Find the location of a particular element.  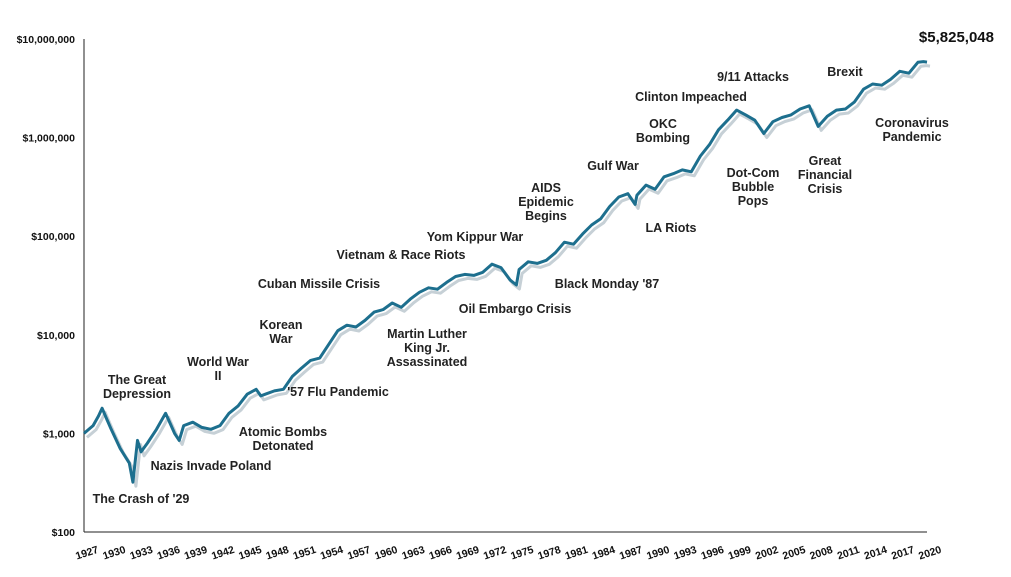

annotation-brexit: Brexit is located at coordinates (845, 72).